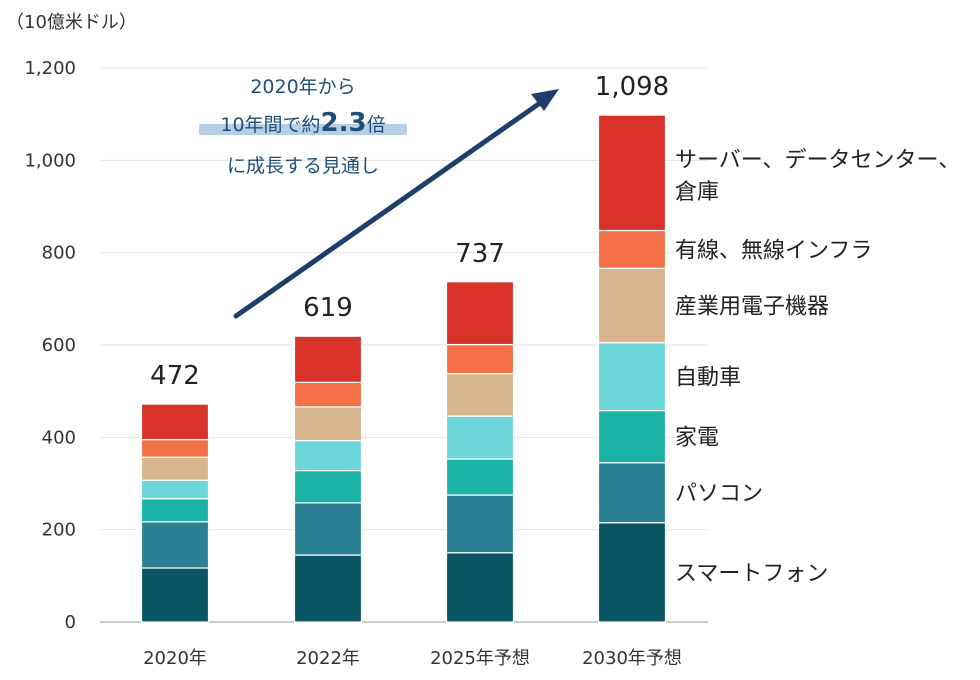  What do you see at coordinates (817, 176) in the screenshot?
I see `legend-label: サーバー、データセンター、倉庫` at bounding box center [817, 176].